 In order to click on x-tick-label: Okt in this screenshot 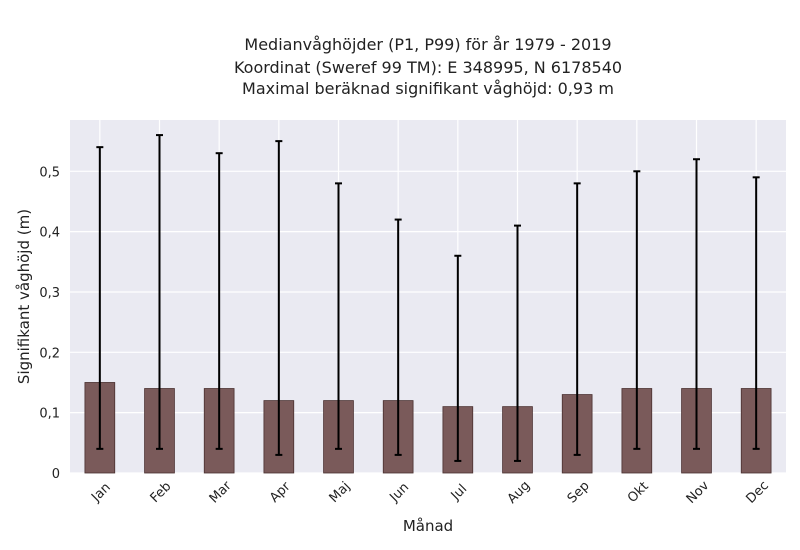, I will do `click(638, 492)`.